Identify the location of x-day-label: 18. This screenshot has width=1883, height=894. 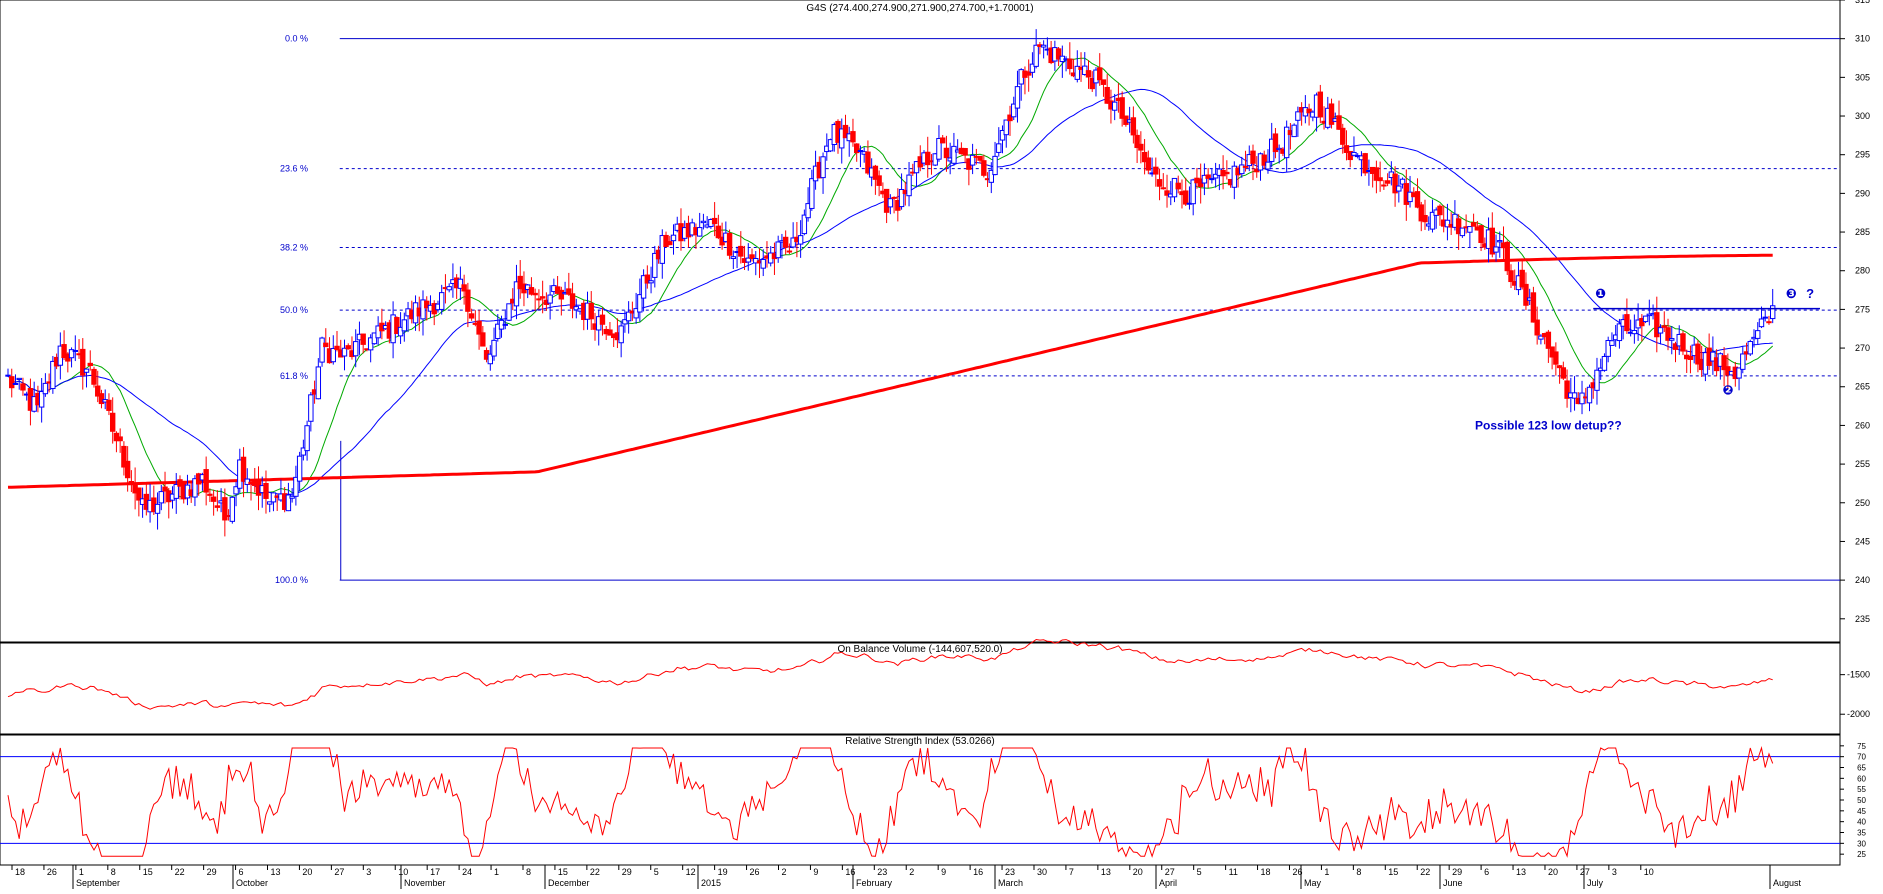
(1266, 872).